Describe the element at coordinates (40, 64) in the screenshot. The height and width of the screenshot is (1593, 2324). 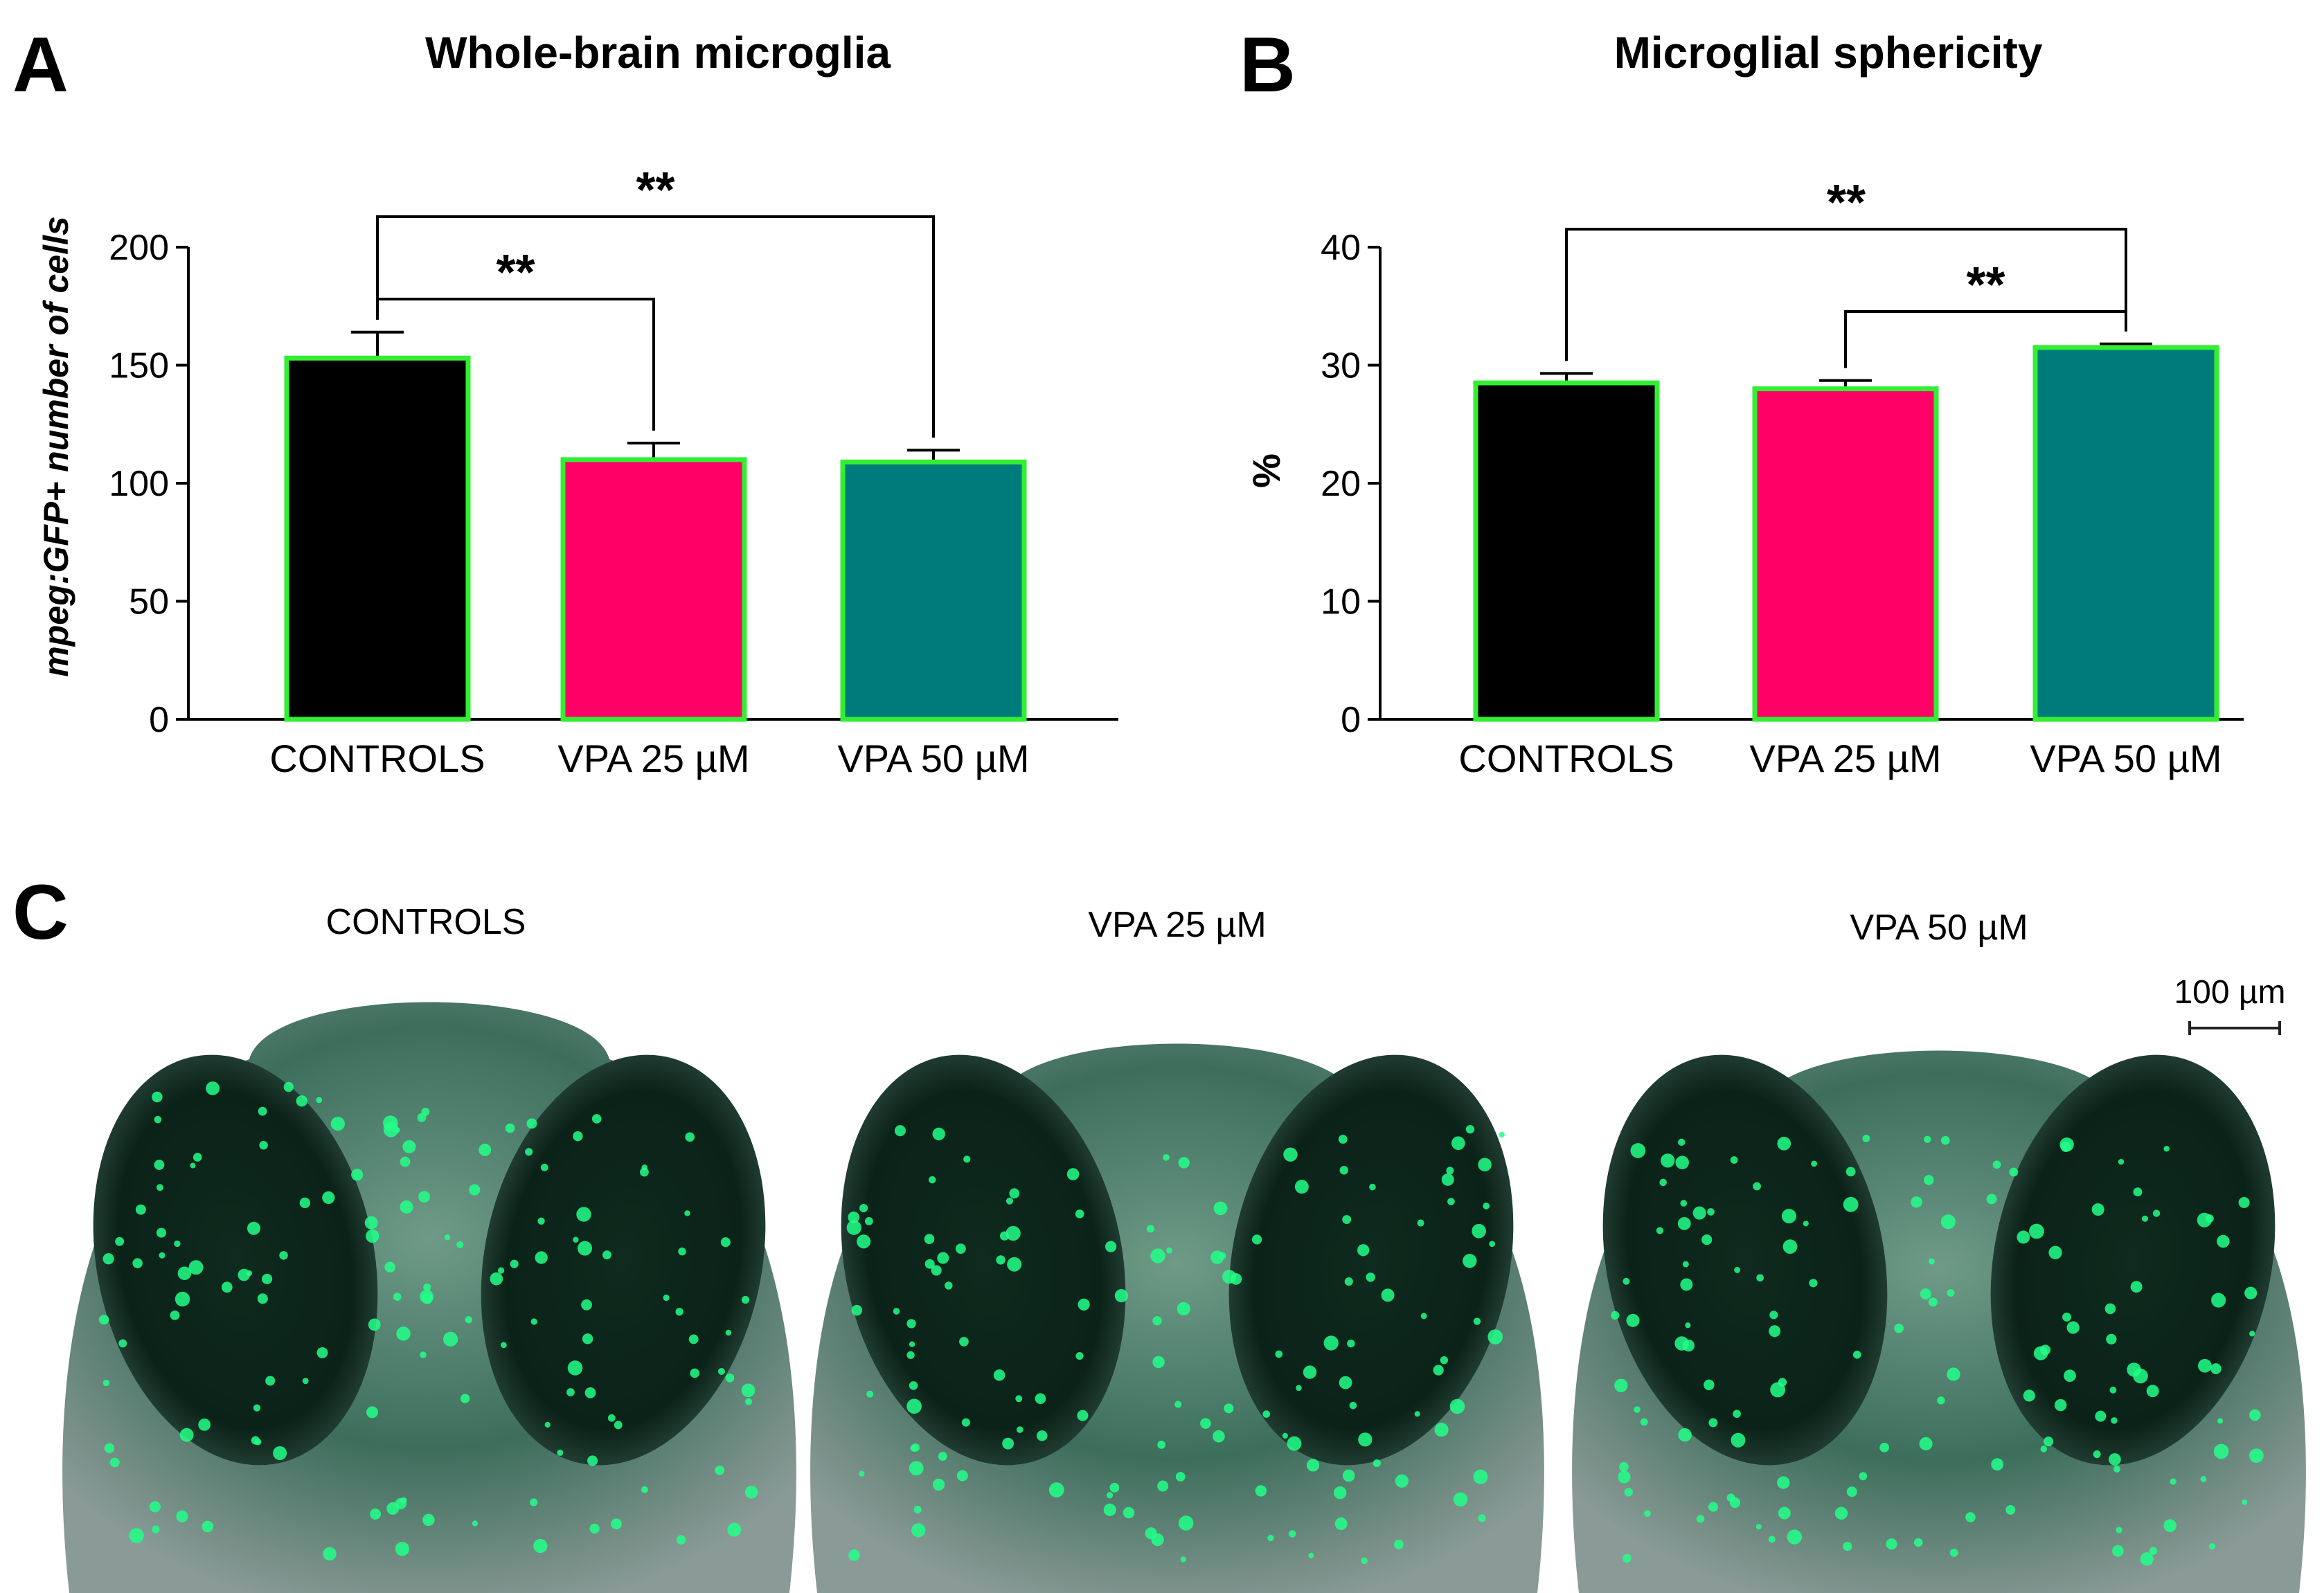
I see `panel-letter-a: A` at that location.